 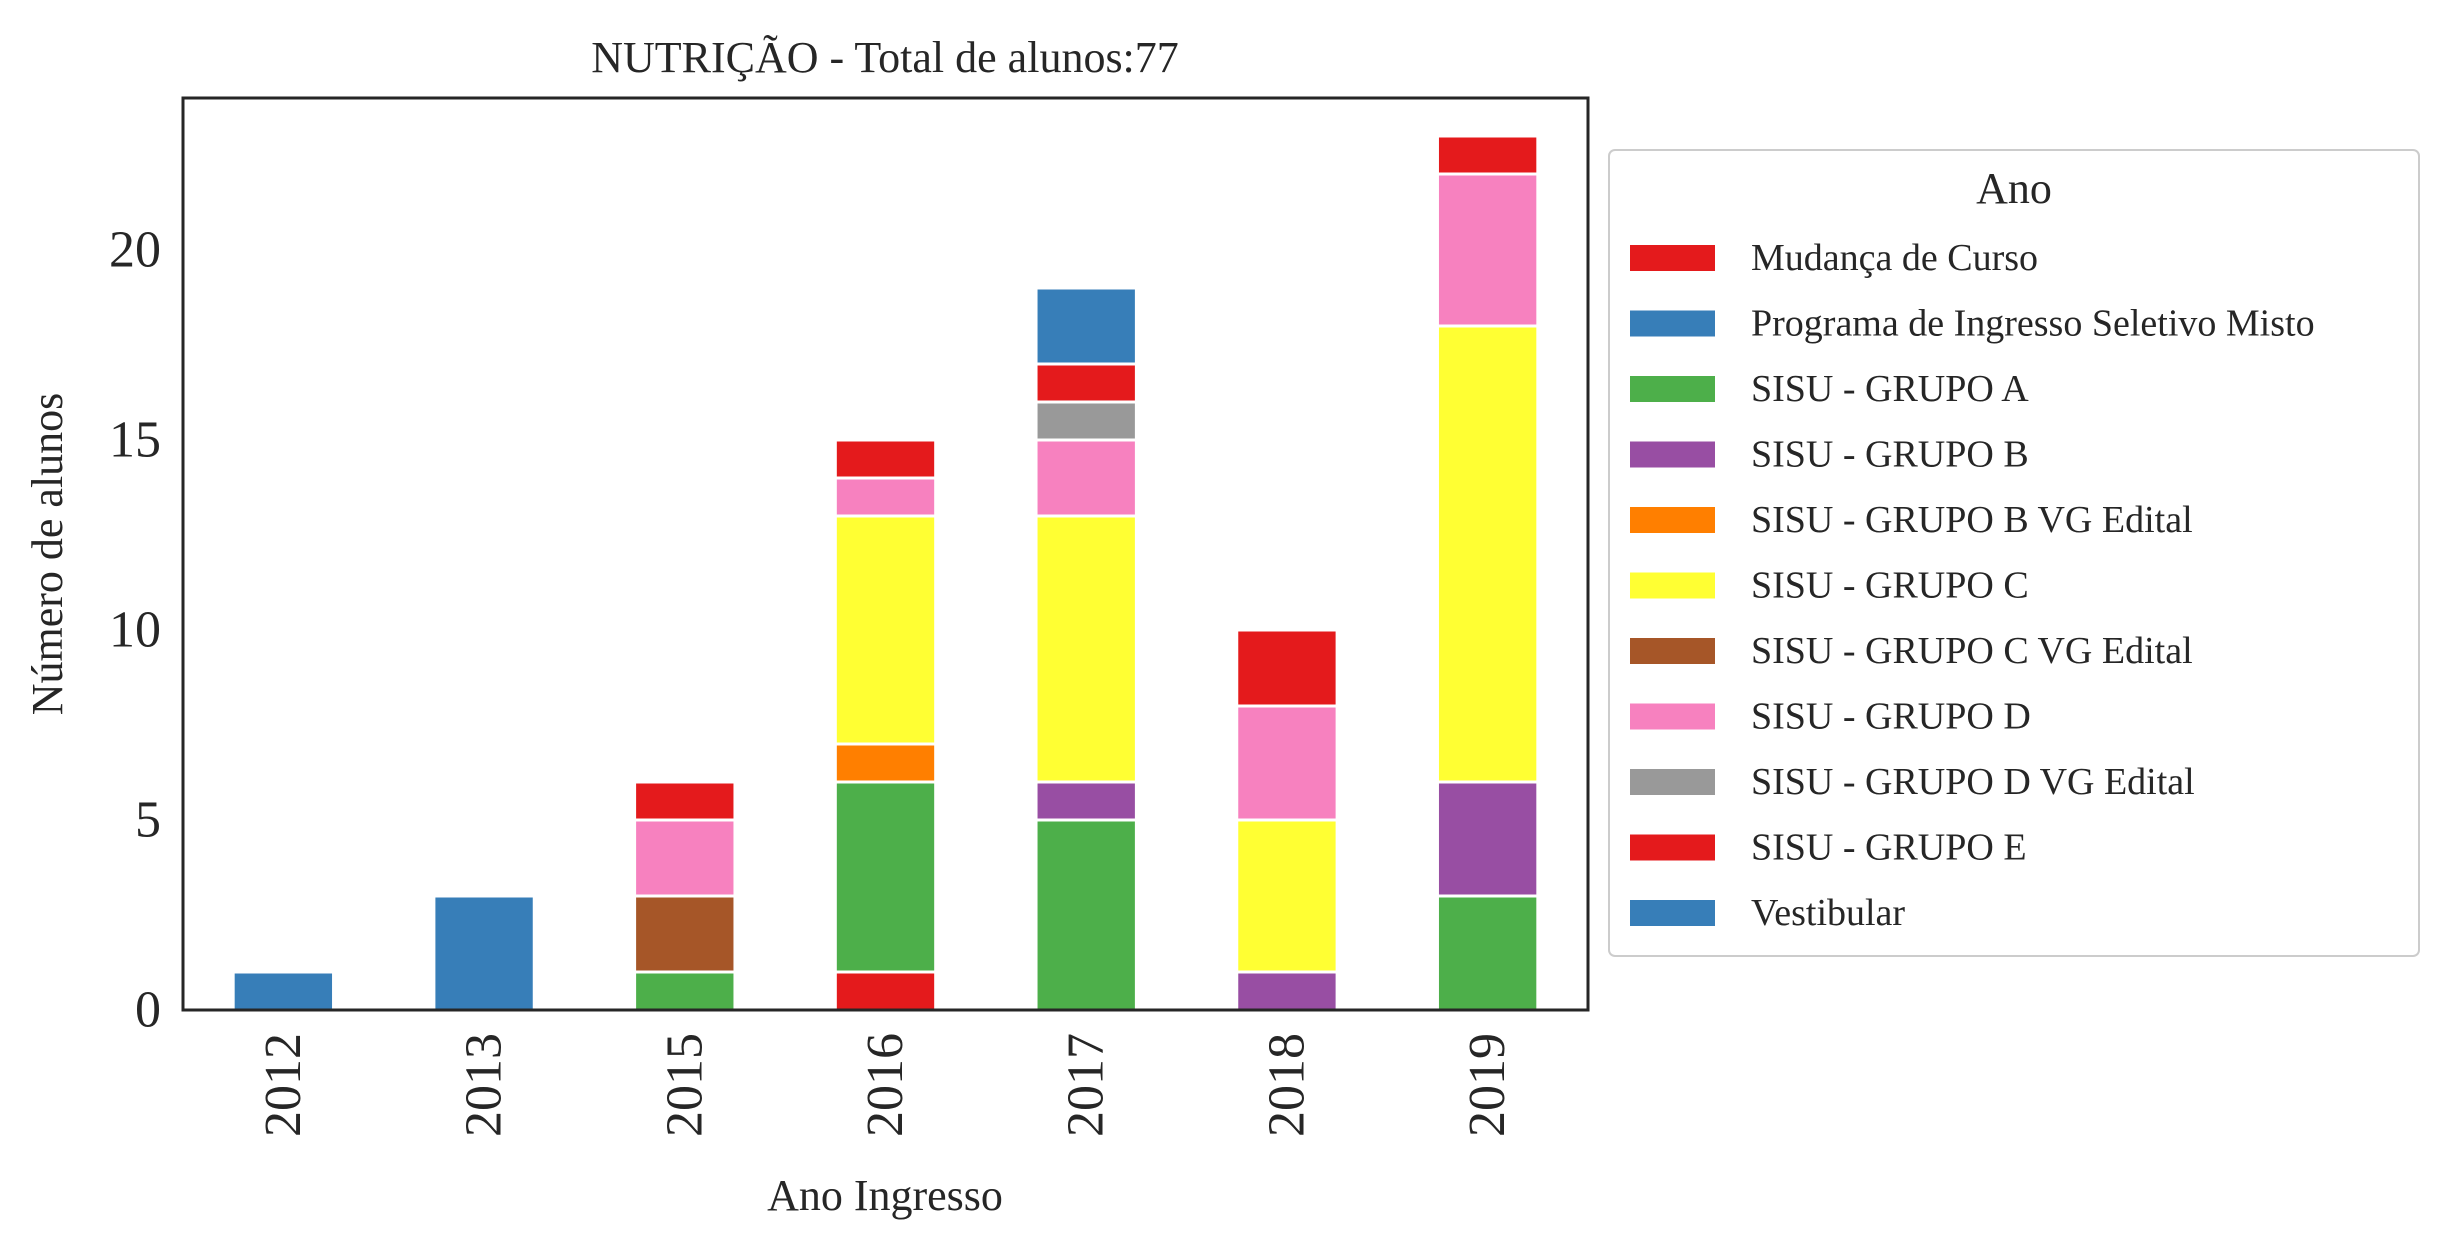 I want to click on y-tick-label: 15, so click(x=135, y=440).